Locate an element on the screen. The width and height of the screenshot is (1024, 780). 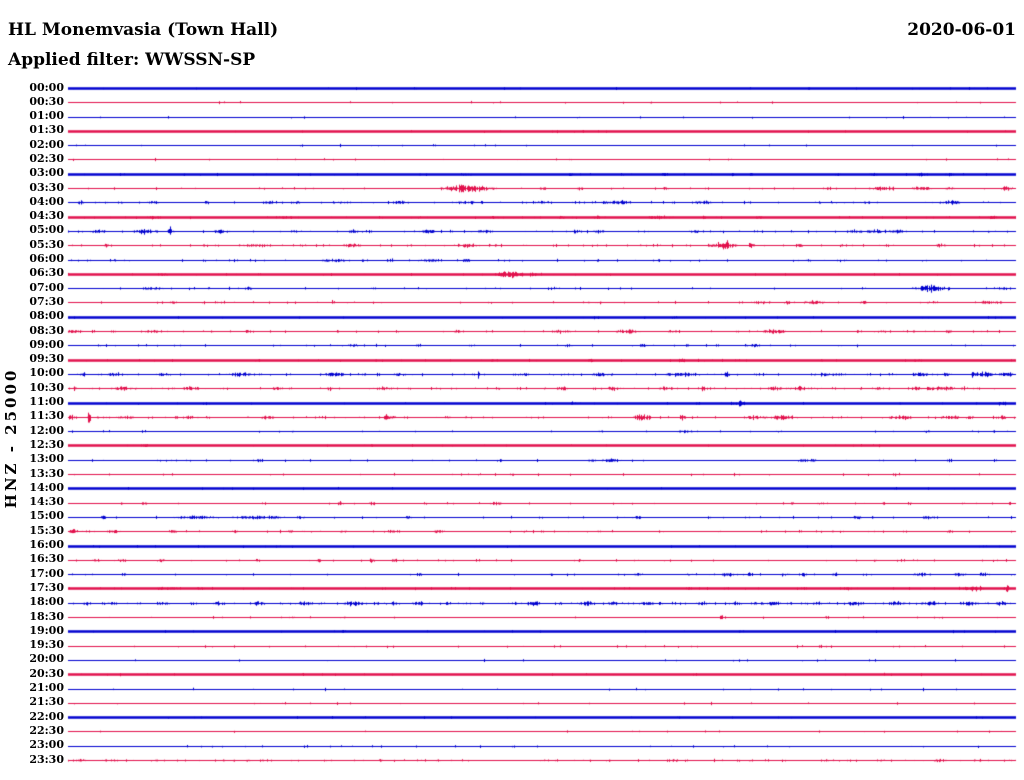
time-label: 20:30 is located at coordinates (46, 673).